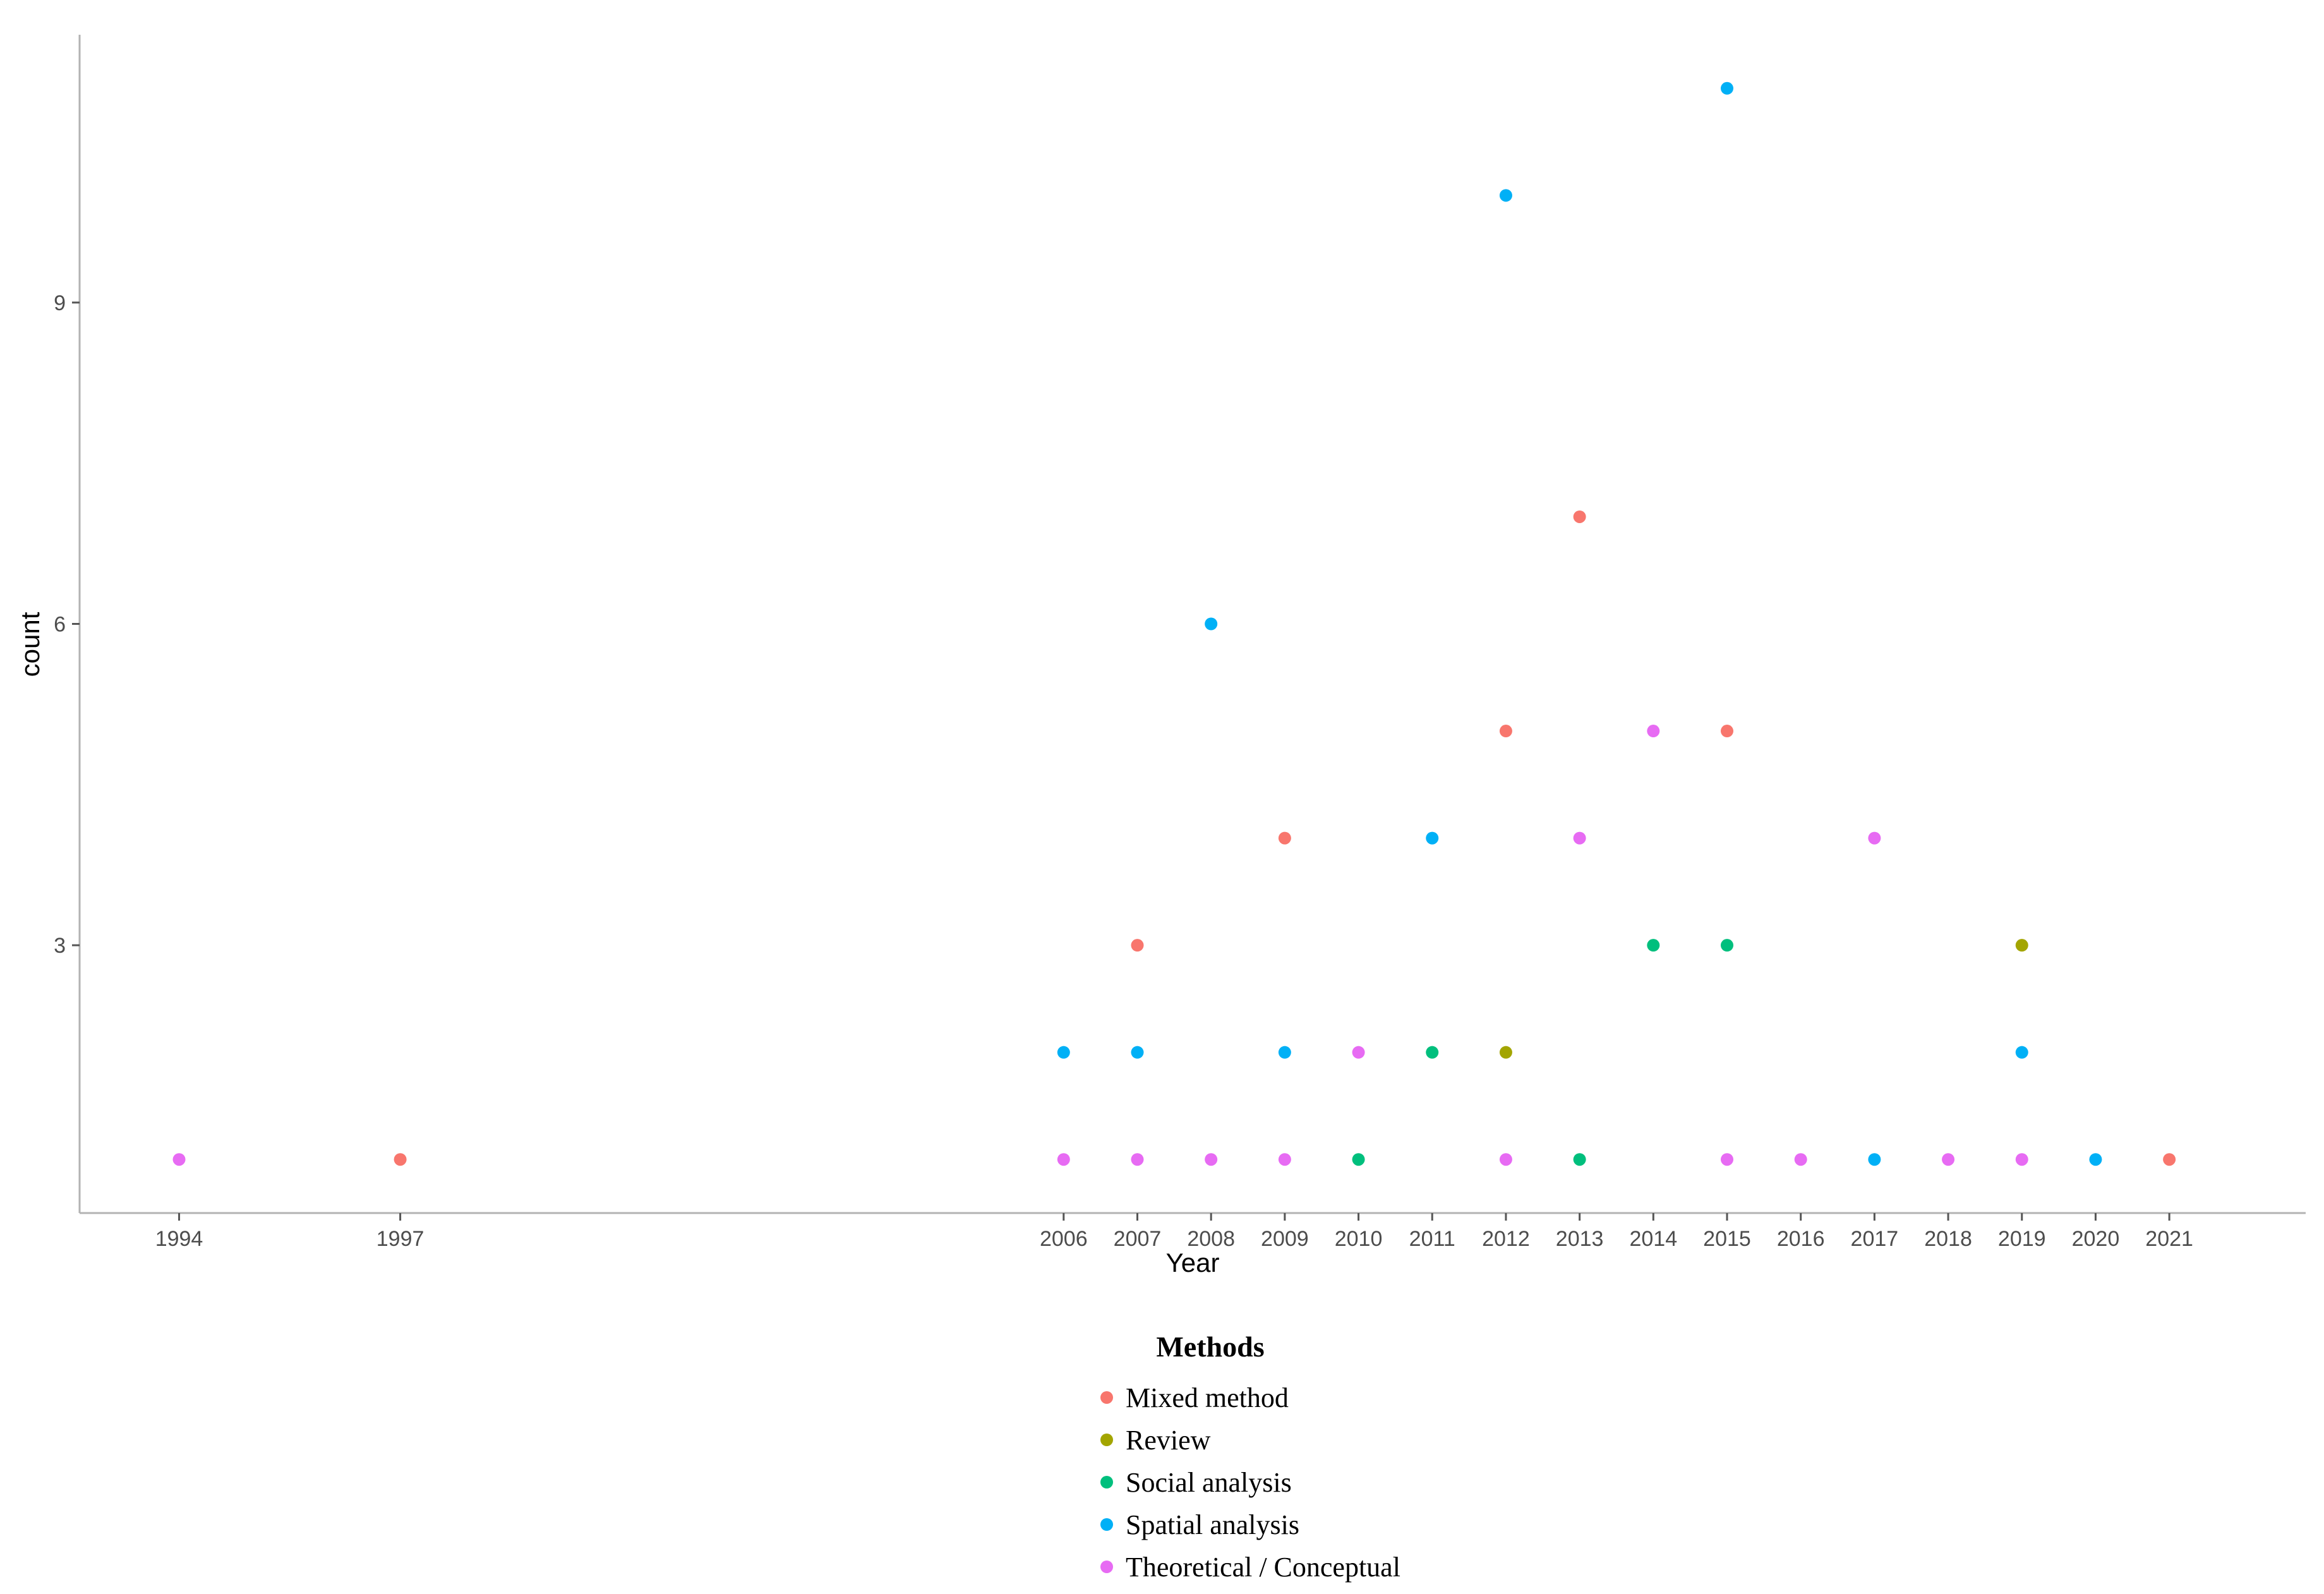  I want to click on x-tick-label: 2015, so click(1727, 1239).